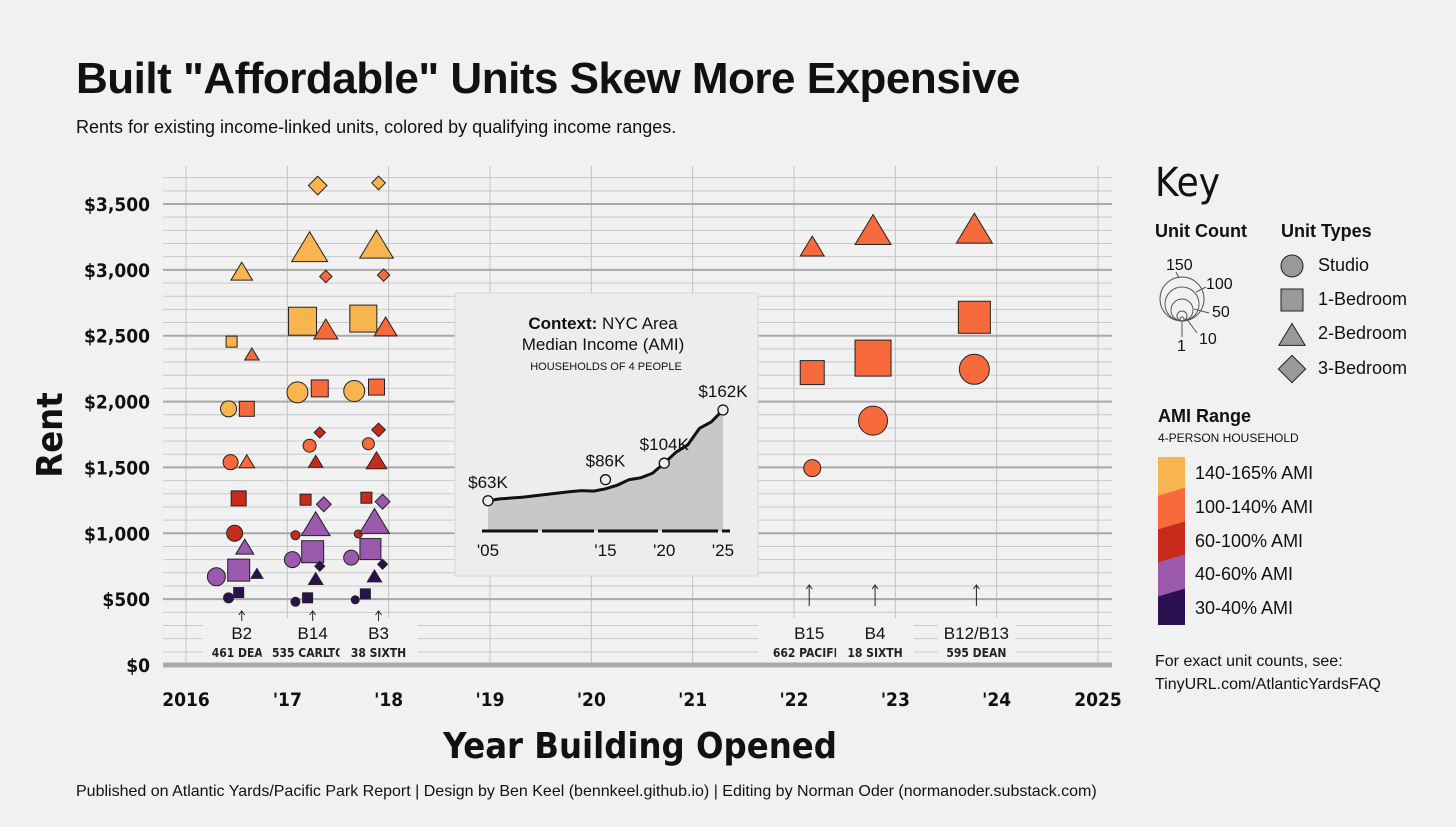 The height and width of the screenshot is (827, 1456). What do you see at coordinates (1188, 183) in the screenshot?
I see `key-title: Key` at bounding box center [1188, 183].